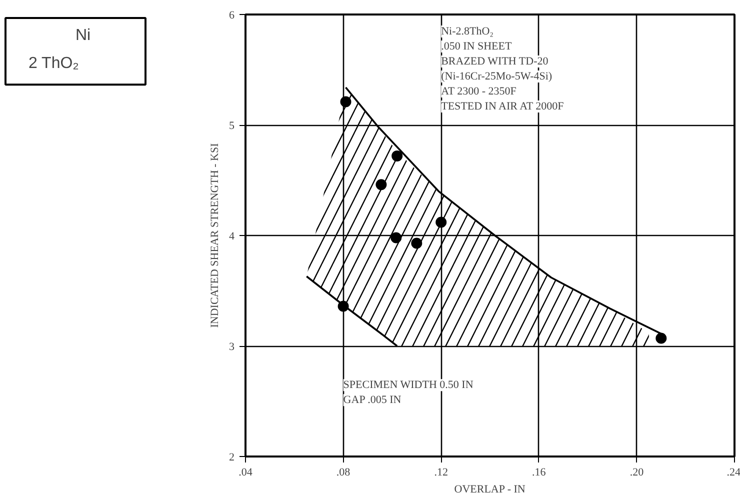 The image size is (740, 504). Describe the element at coordinates (343, 472) in the screenshot. I see `x-tick-label: .08` at that location.